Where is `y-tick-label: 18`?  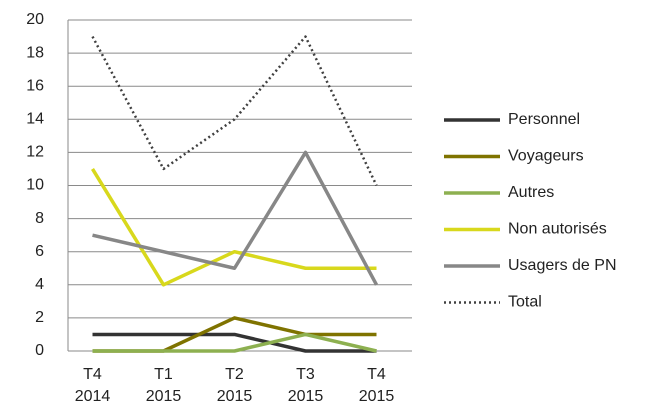
y-tick-label: 18 is located at coordinates (35, 52).